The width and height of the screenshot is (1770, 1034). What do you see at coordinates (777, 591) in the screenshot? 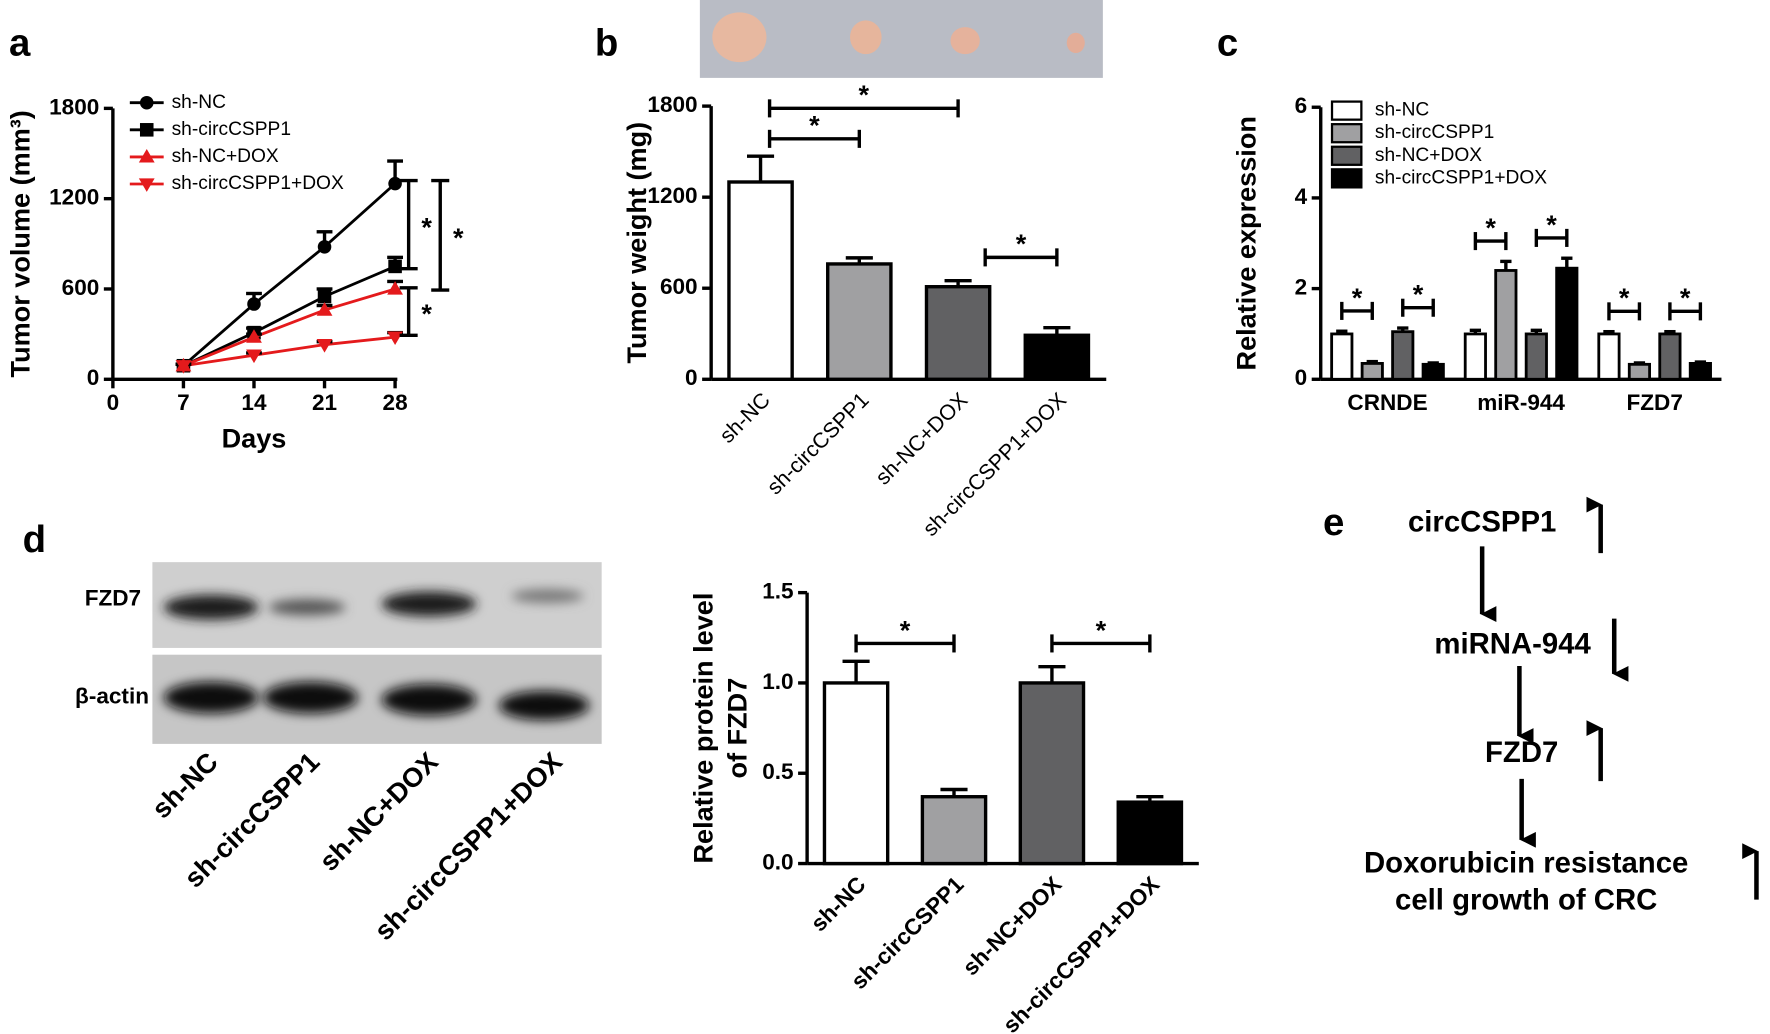
I see `y-tick-label: 1.5` at bounding box center [777, 591].